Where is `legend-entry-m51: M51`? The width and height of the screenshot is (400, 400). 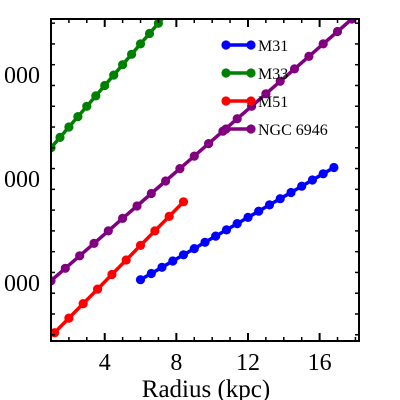 legend-entry-m51: M51 is located at coordinates (254, 102).